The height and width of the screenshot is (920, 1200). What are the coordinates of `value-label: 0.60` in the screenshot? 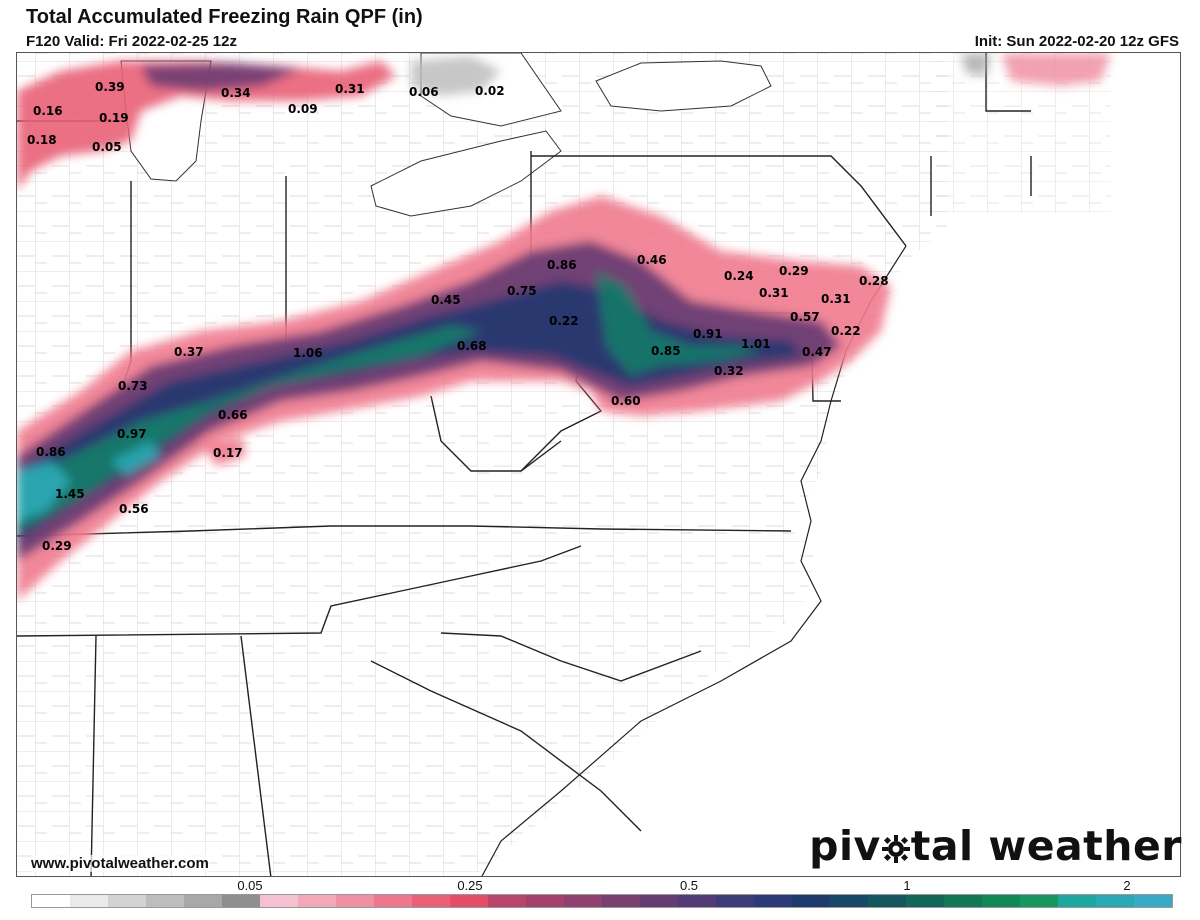 It's located at (626, 401).